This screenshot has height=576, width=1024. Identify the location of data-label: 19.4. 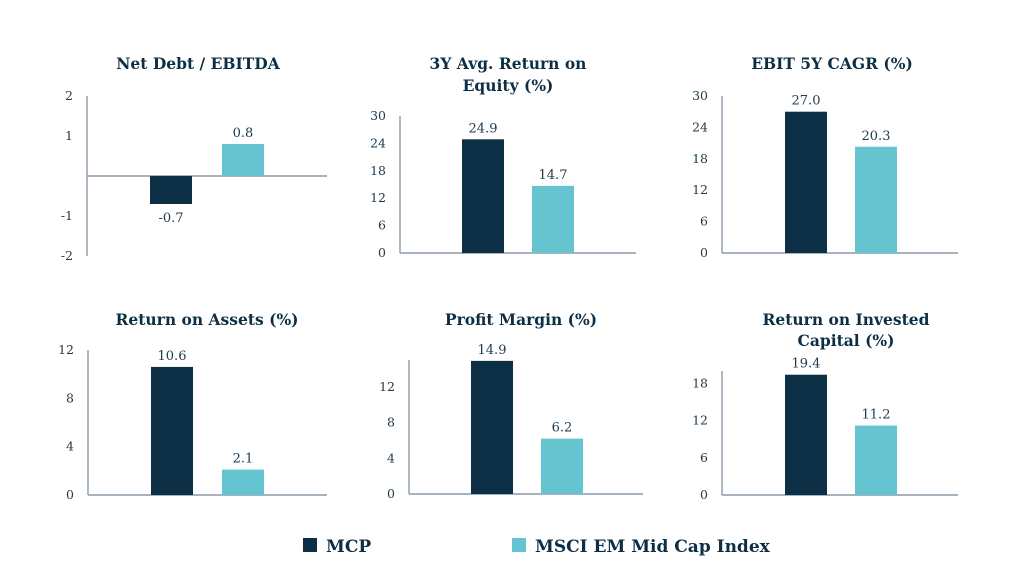
(806, 364).